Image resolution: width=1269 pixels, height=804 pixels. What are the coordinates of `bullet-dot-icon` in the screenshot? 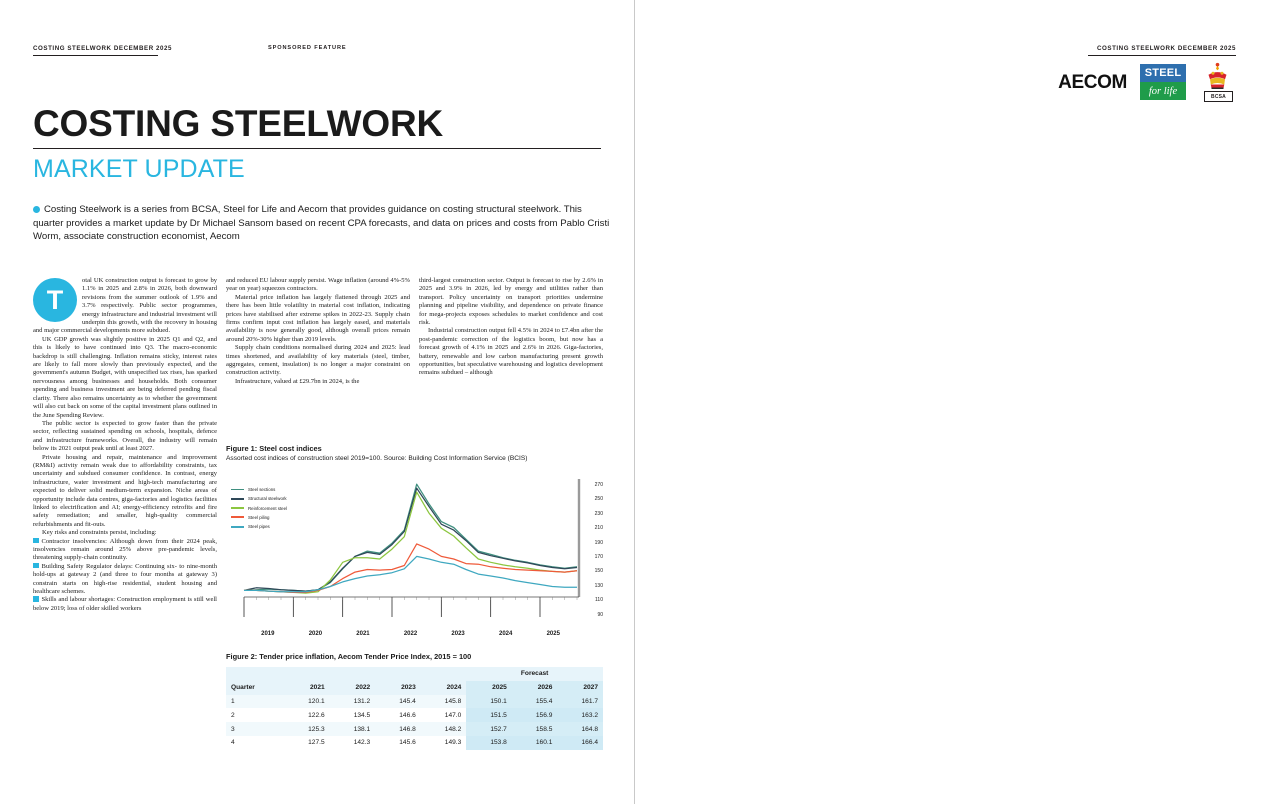 It's located at (36, 209).